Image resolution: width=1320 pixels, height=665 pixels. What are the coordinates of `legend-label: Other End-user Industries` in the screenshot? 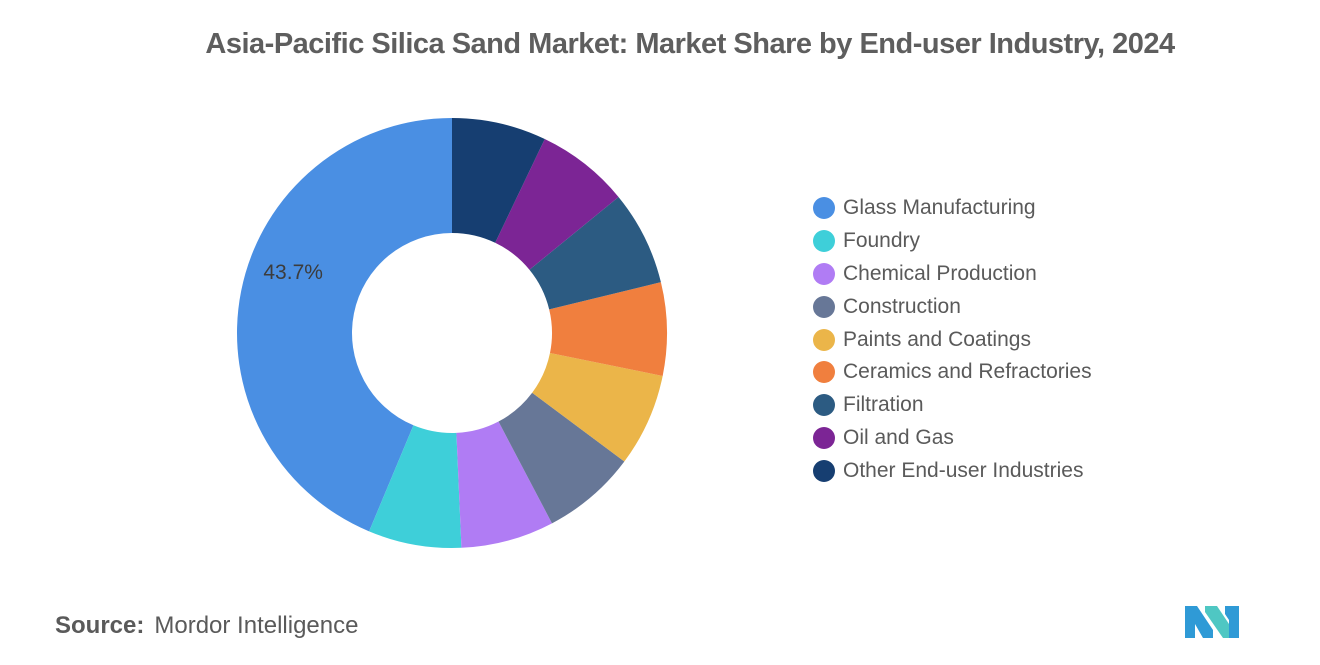 It's located at (963, 470).